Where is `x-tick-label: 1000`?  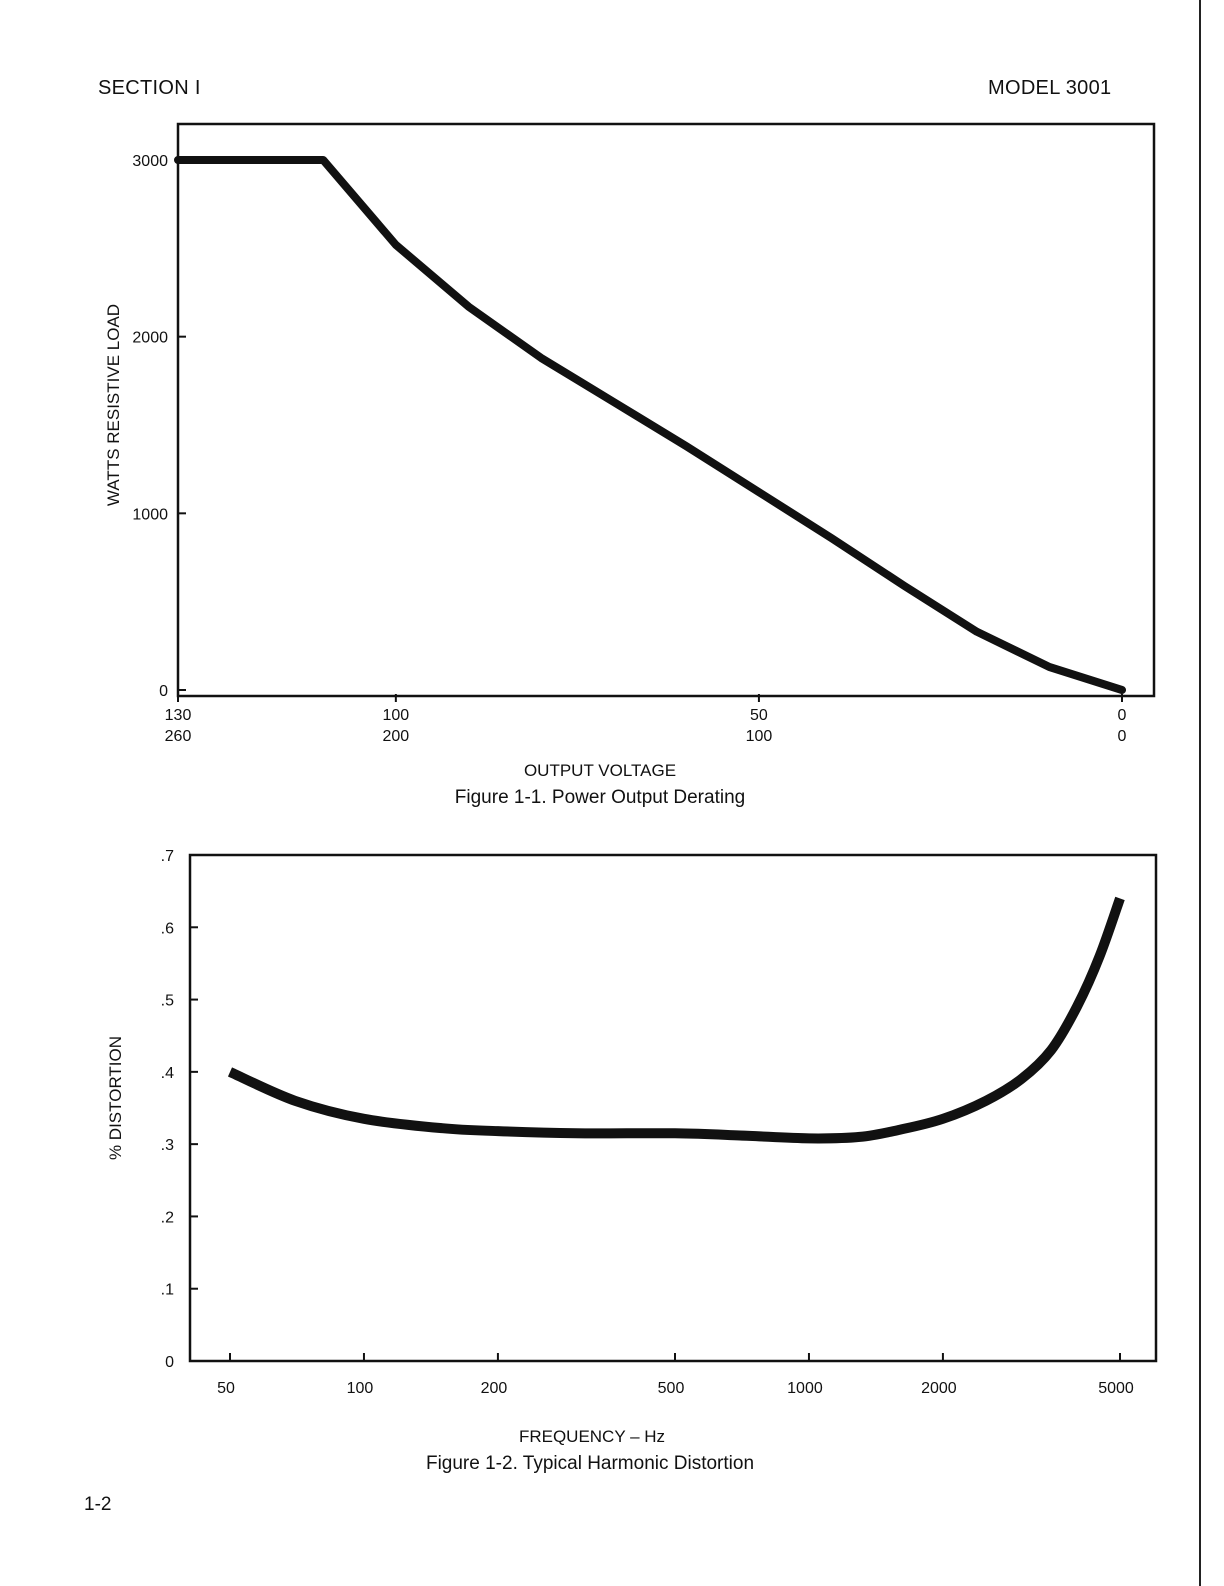
x-tick-label: 1000 is located at coordinates (805, 1388).